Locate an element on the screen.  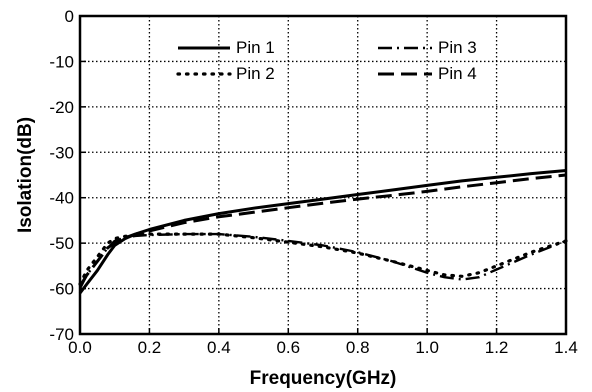
x-tick-label: 1.4 is located at coordinates (566, 347).